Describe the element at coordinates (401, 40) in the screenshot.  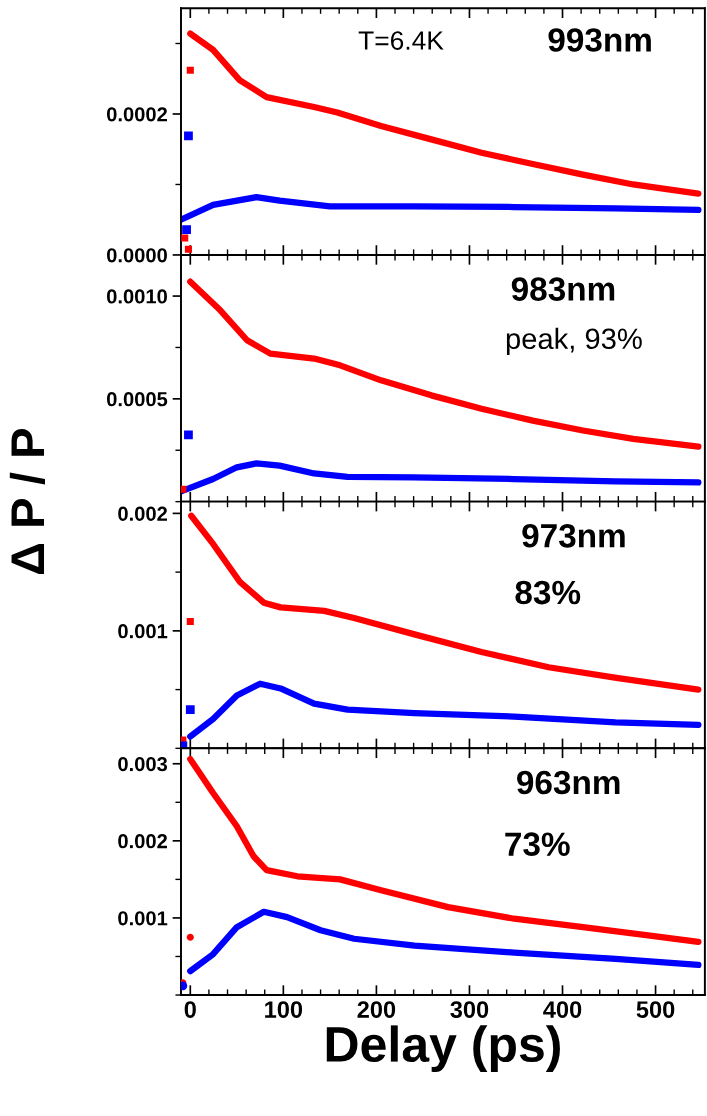
I see `annotation: T=6.4K` at that location.